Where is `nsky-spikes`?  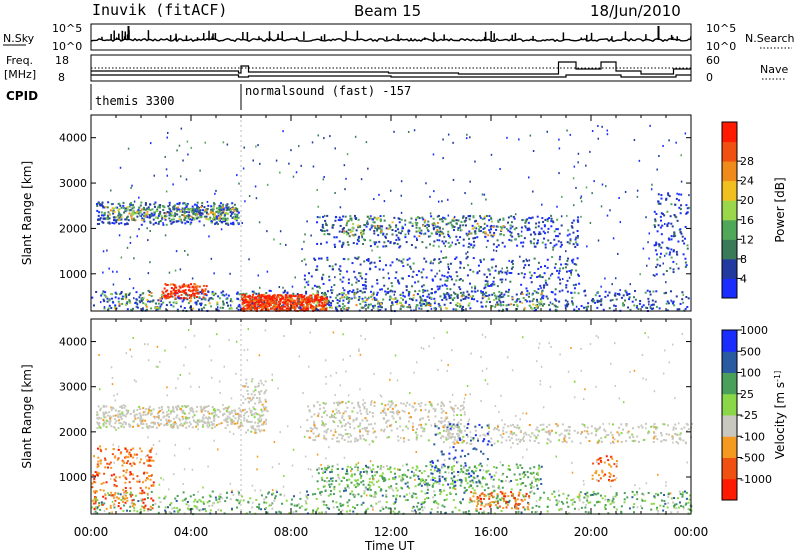
nsky-spikes is located at coordinates (396, 33).